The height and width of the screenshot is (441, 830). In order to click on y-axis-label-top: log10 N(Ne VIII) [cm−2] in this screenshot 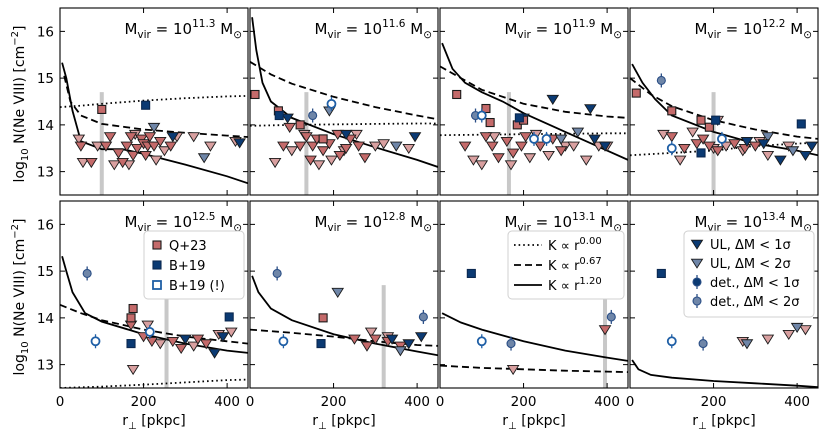, I will do `click(20, 104)`.